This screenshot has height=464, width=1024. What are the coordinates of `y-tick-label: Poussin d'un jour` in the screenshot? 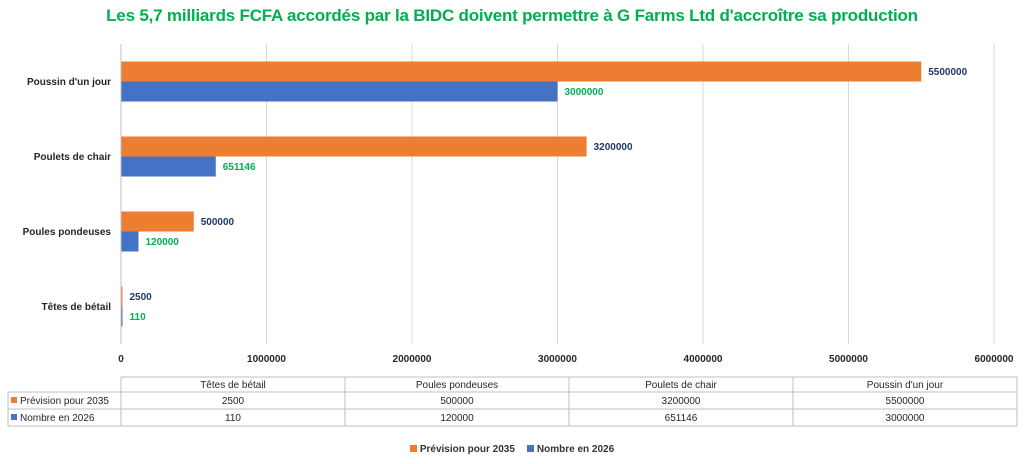 It's located at (69, 82).